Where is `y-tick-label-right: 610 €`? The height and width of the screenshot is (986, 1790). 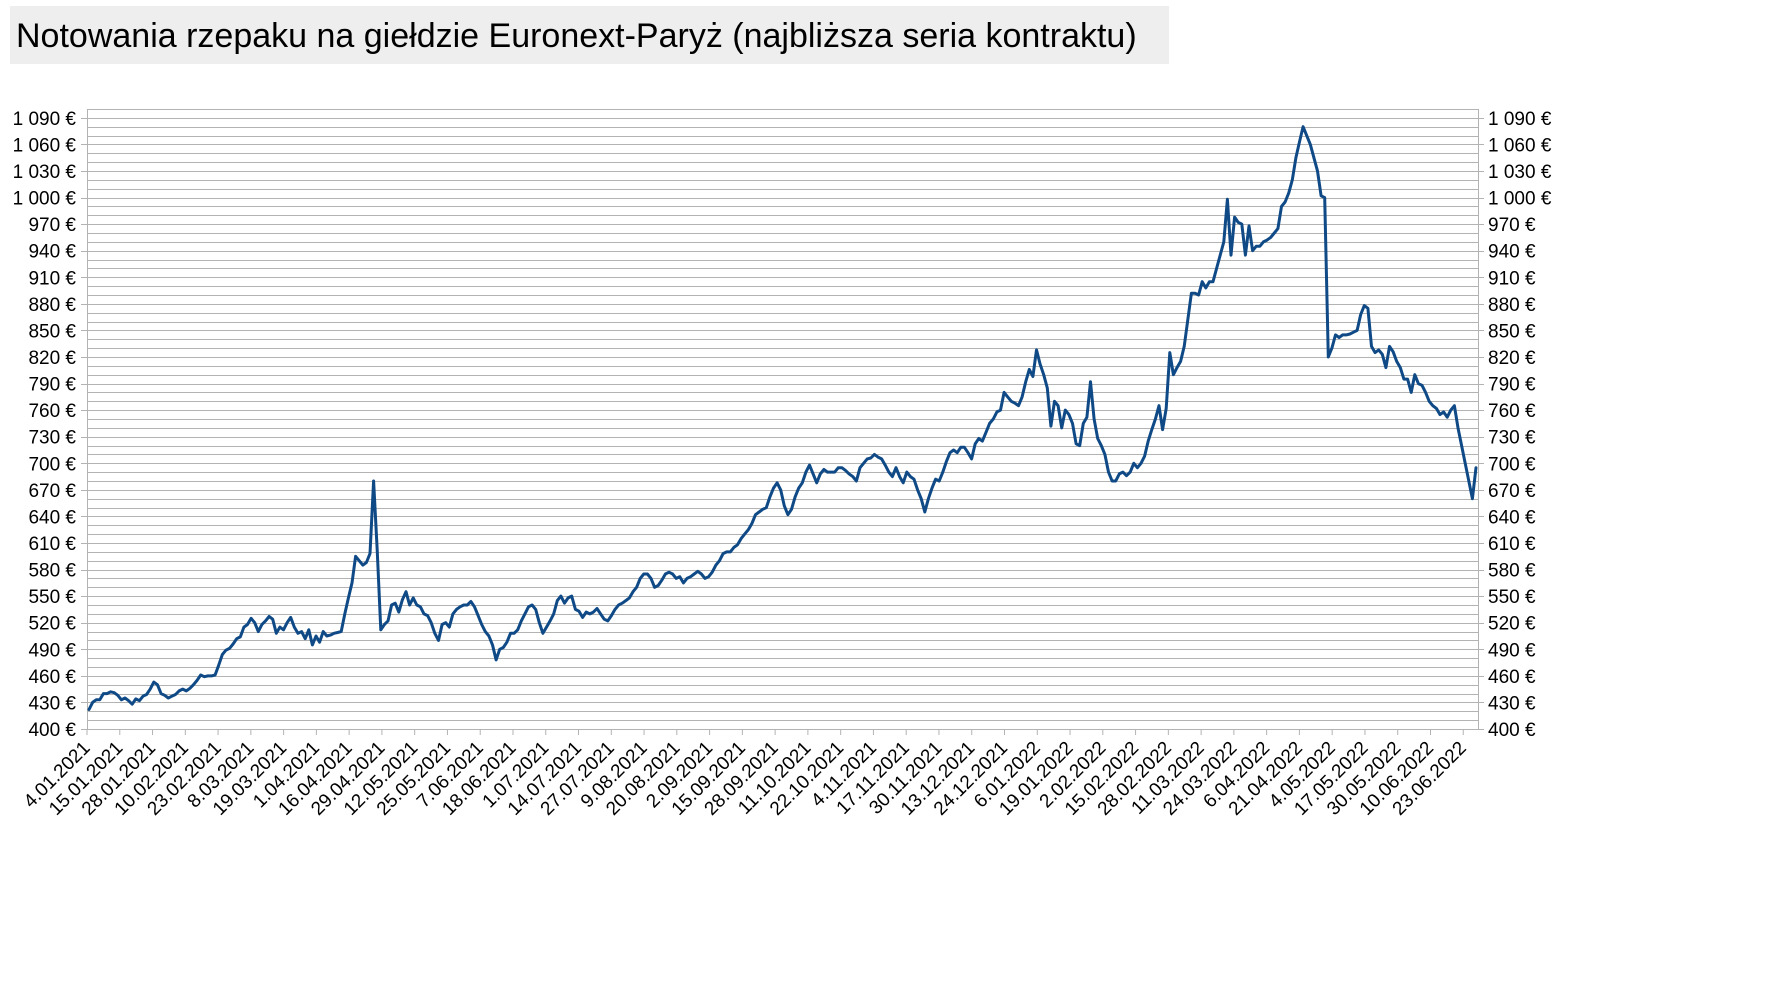
y-tick-label-right: 610 € is located at coordinates (1512, 544).